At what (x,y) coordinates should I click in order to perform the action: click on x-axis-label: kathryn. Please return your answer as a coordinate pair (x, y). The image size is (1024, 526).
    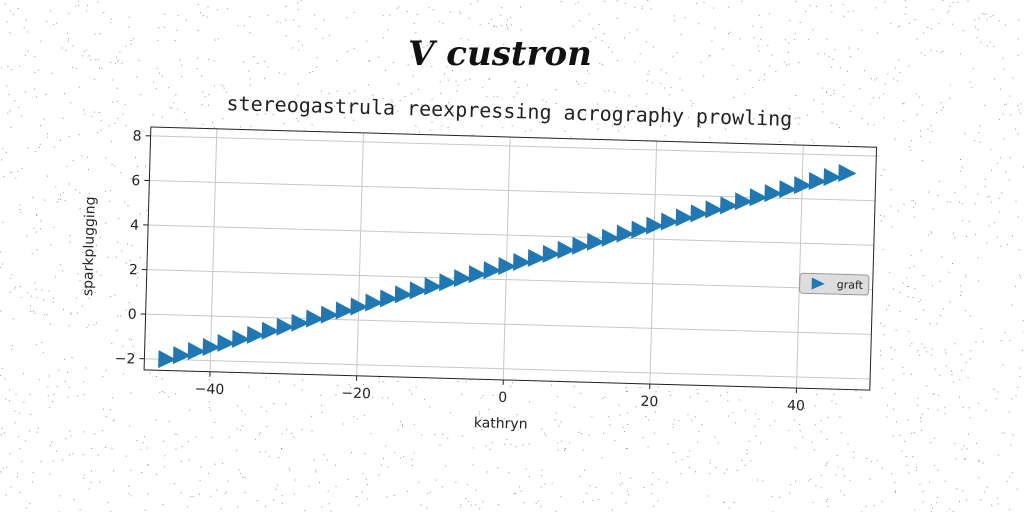
    Looking at the image, I should click on (501, 423).